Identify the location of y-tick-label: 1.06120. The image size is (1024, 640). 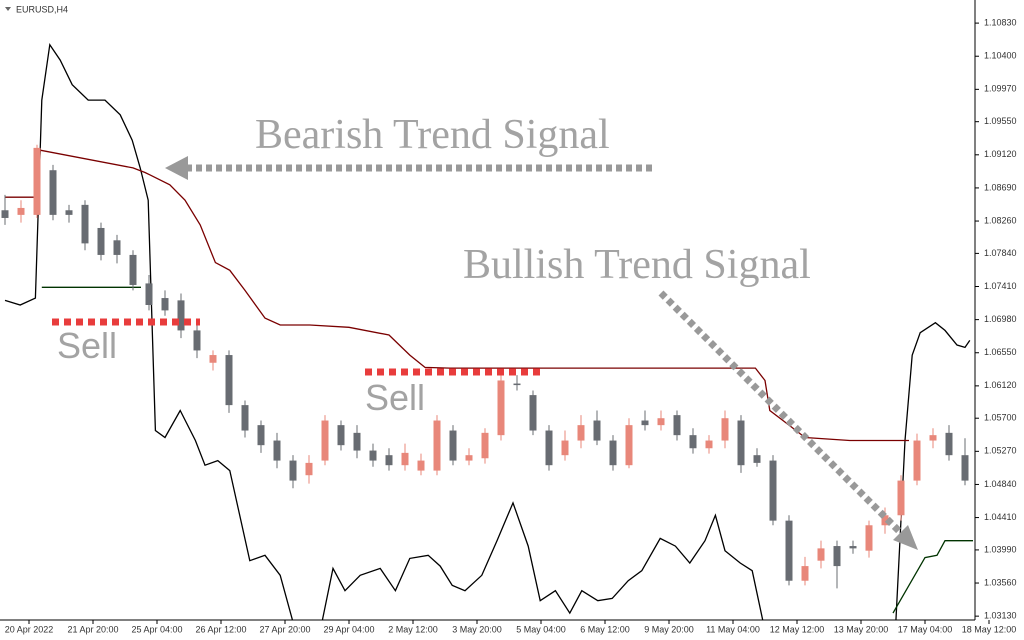
(1000, 385).